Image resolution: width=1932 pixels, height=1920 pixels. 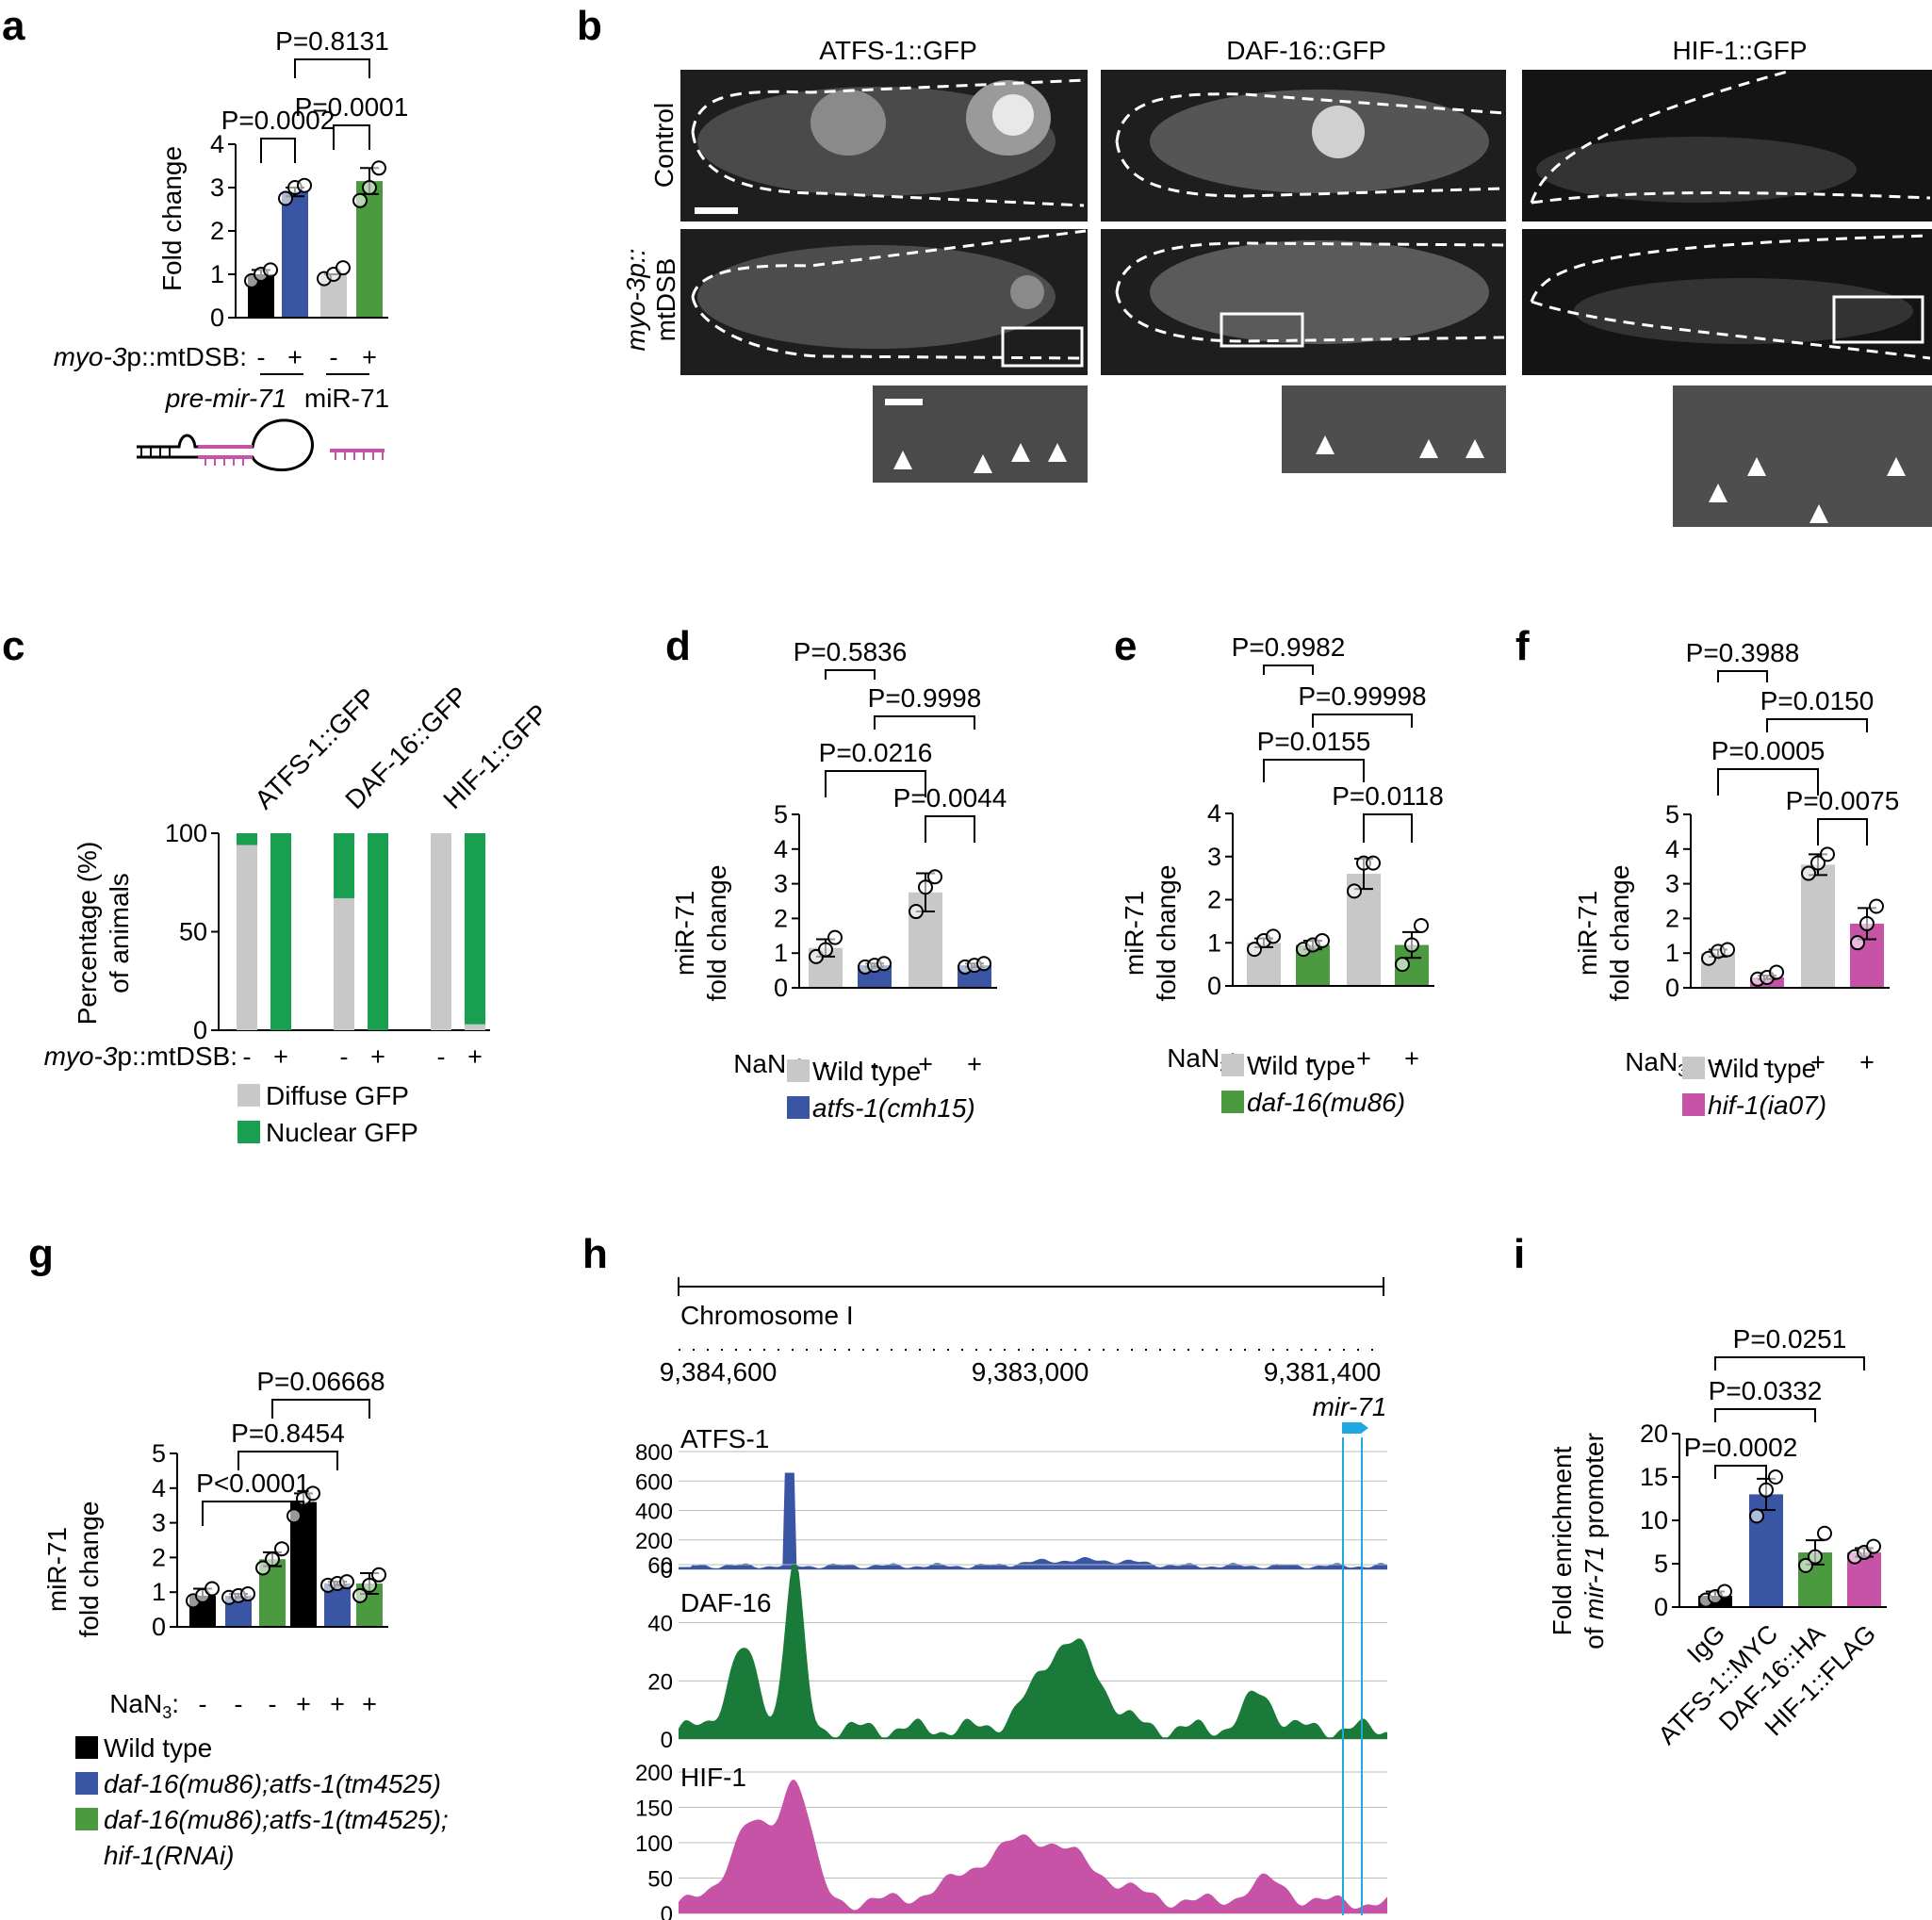 What do you see at coordinates (1790, 1339) in the screenshot?
I see `p-value-label: P=0.0251` at bounding box center [1790, 1339].